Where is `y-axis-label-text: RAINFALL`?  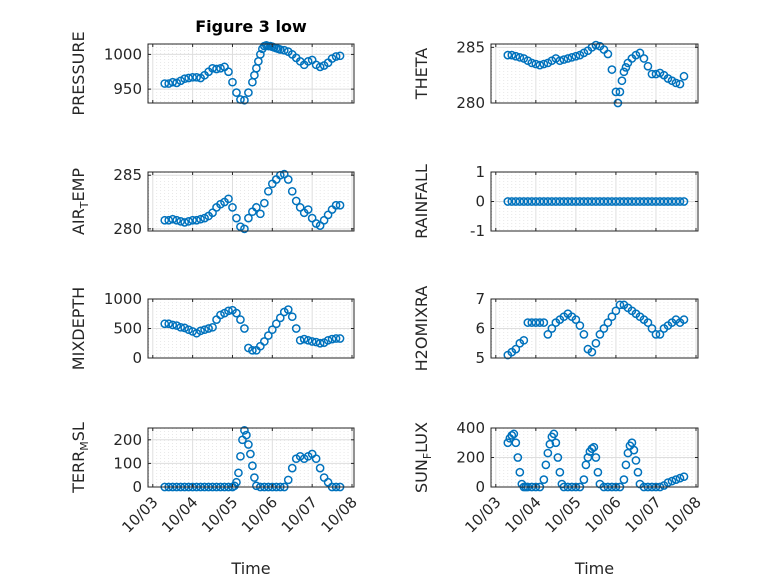 y-axis-label-text: RAINFALL is located at coordinates (421, 201).